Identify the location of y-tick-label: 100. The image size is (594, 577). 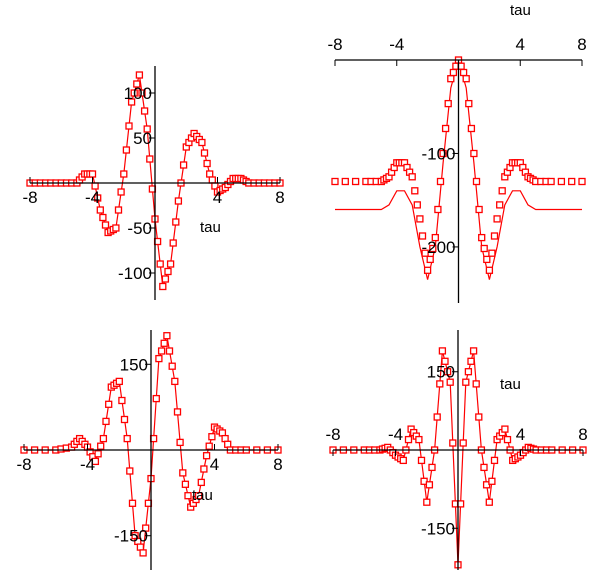
(138, 93).